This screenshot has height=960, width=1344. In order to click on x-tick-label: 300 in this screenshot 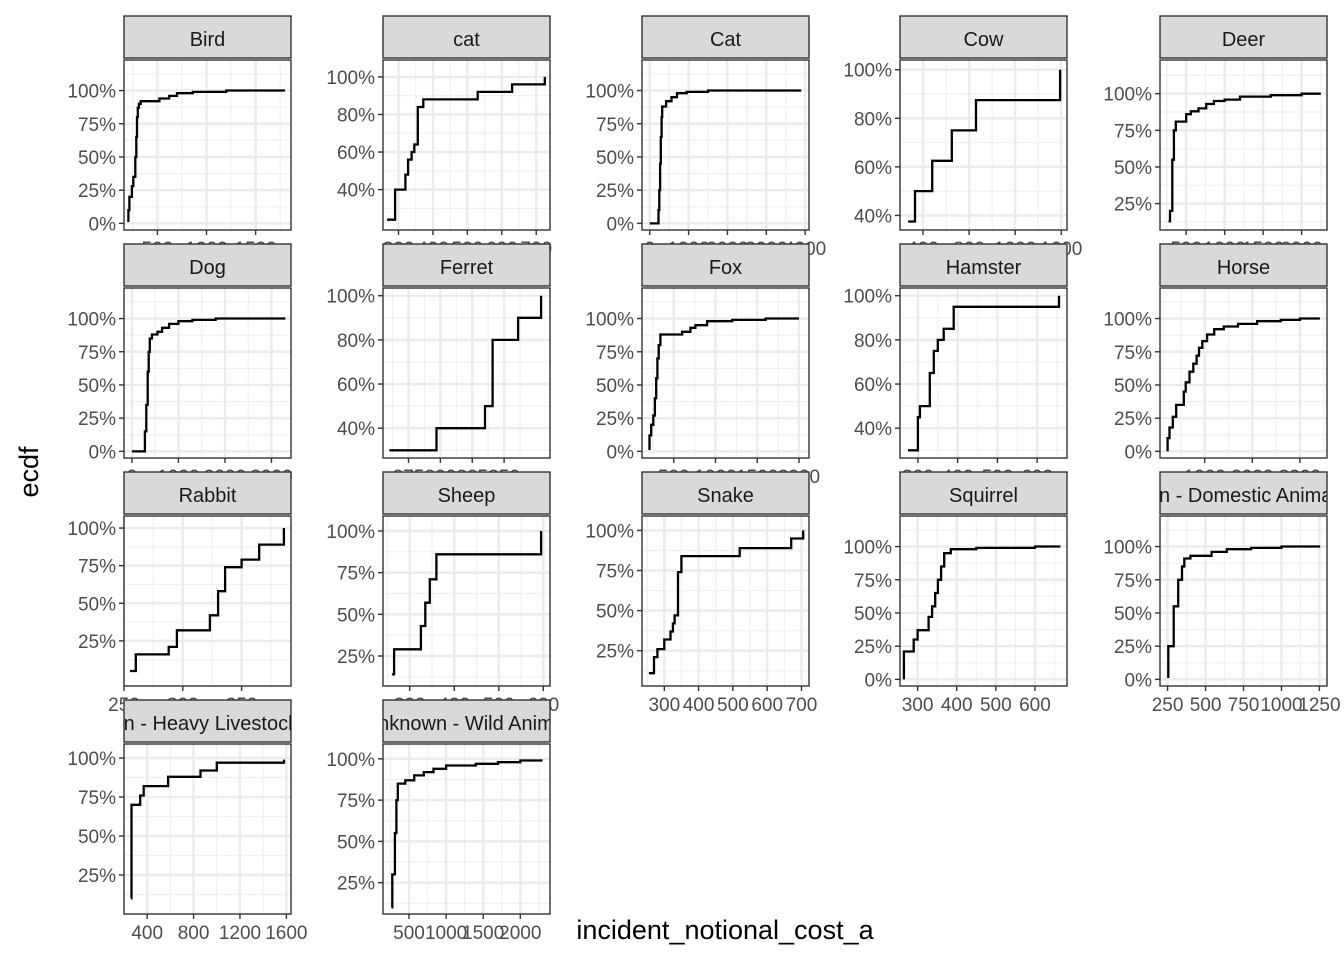, I will do `click(664, 705)`.